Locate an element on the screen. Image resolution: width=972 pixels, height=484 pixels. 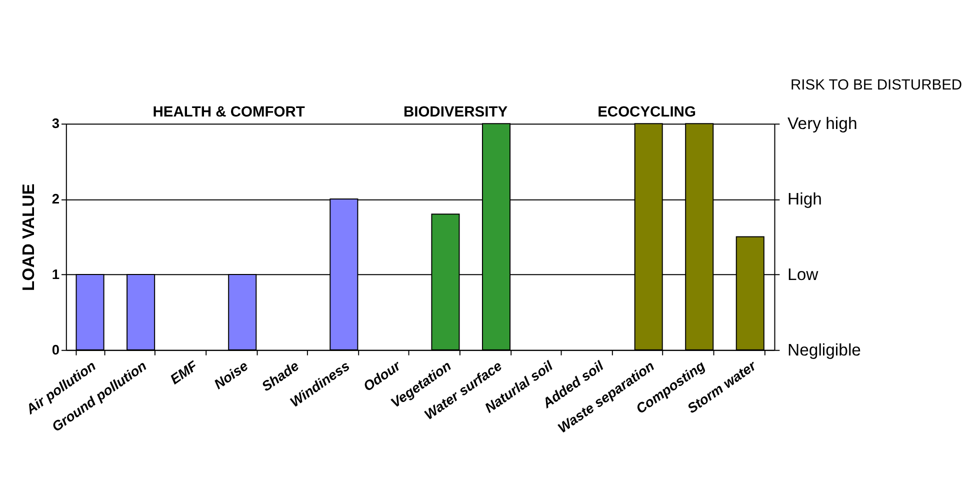
y2-axis-title: RISK TO BE DISTURBED is located at coordinates (876, 86).